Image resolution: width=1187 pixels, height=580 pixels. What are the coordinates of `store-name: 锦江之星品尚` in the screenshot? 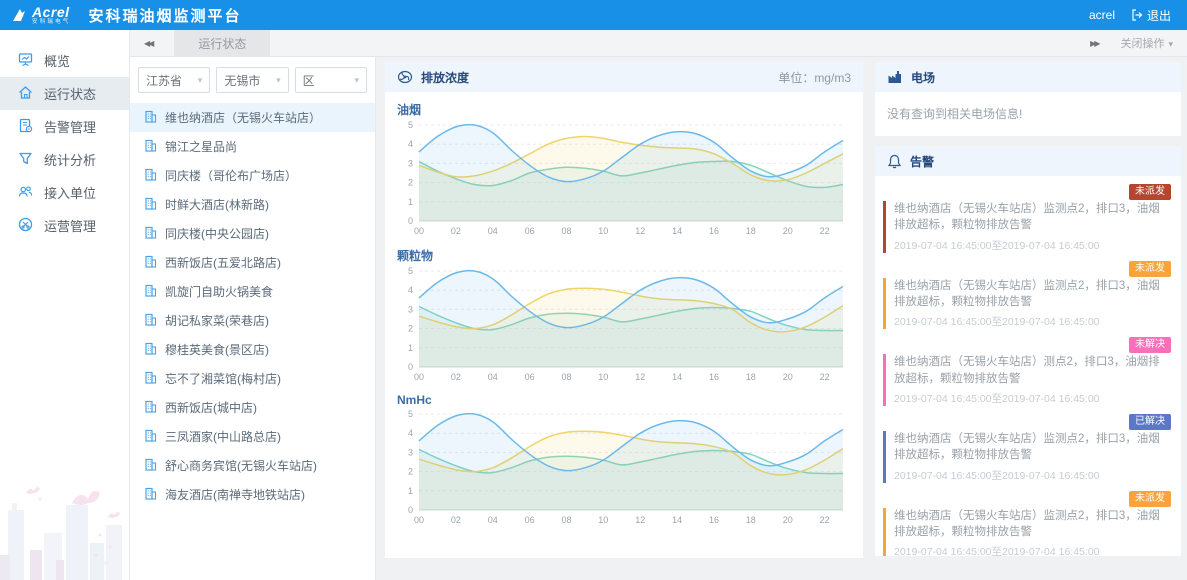 It's located at (201, 147).